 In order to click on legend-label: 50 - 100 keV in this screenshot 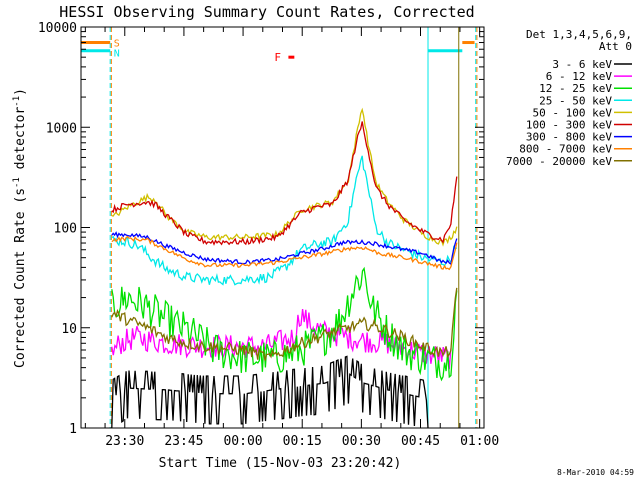, I will do `click(573, 112)`.